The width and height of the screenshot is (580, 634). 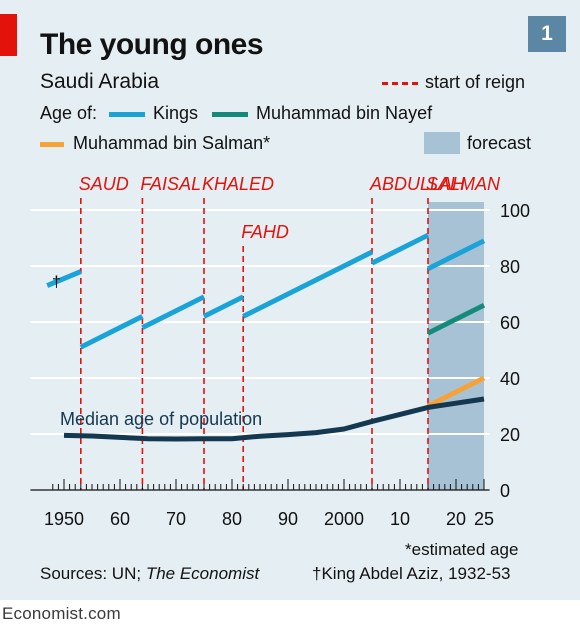 What do you see at coordinates (61, 613) in the screenshot?
I see `brand-footer: Economist.com` at bounding box center [61, 613].